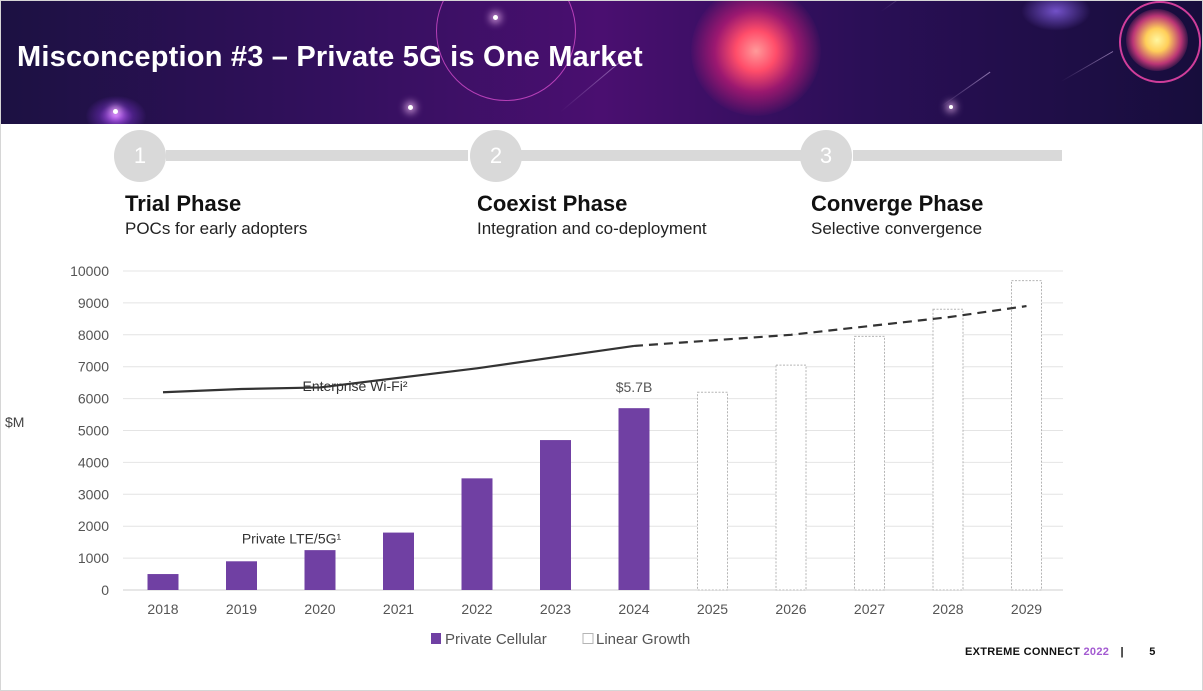 The height and width of the screenshot is (691, 1203). What do you see at coordinates (319, 609) in the screenshot?
I see `x-tick-label: 2020` at bounding box center [319, 609].